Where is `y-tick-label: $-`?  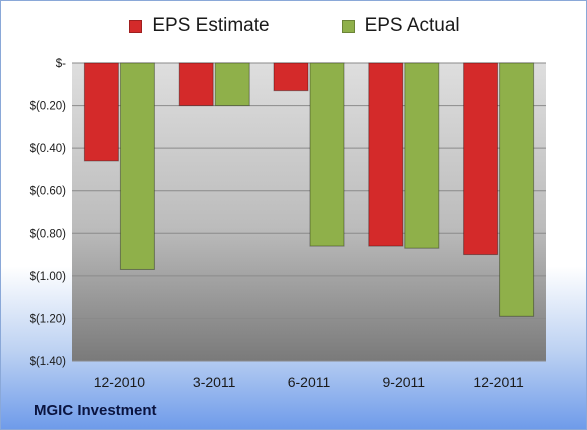
y-tick-label: $- is located at coordinates (61, 64).